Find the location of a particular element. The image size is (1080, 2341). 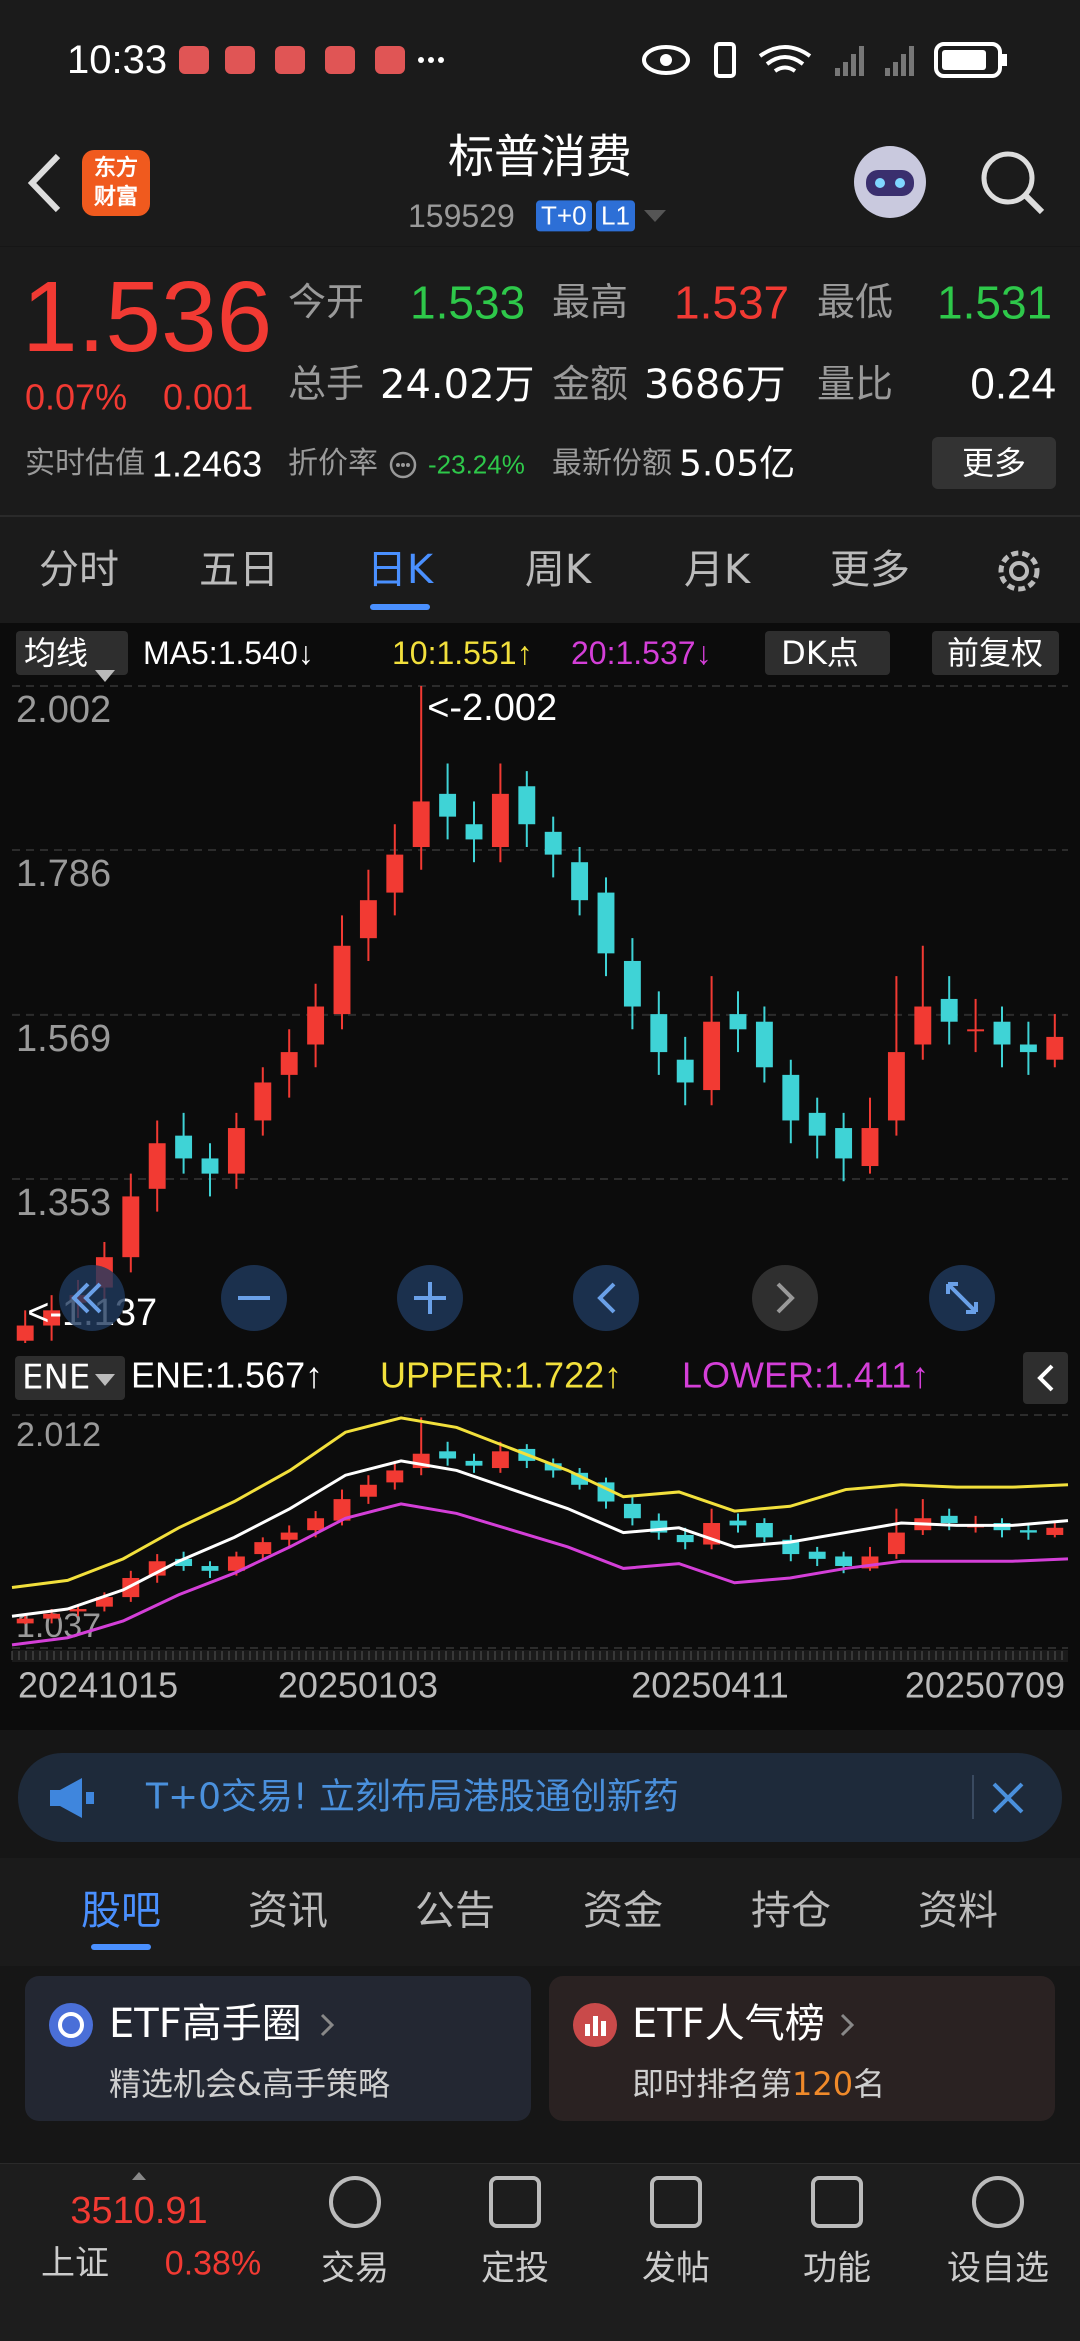

legend-item: LOWER:1.411↑ is located at coordinates (805, 1375).